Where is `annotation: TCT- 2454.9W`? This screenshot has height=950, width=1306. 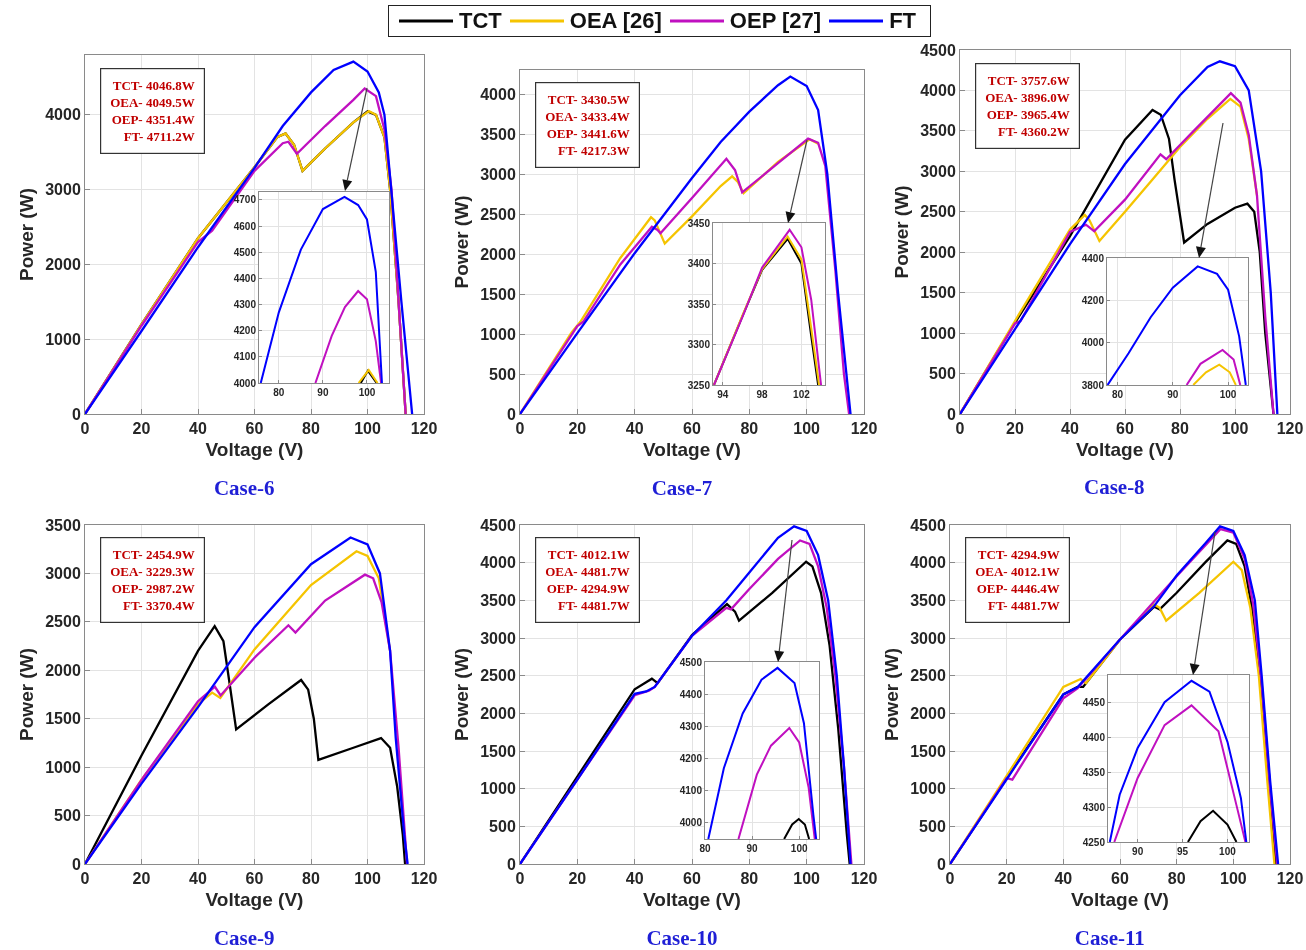
annotation: TCT- 2454.9W is located at coordinates (153, 555).